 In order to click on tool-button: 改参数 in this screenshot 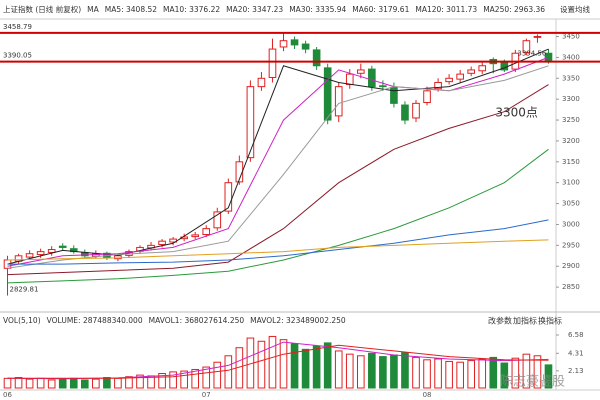, I will do `click(500, 321)`.